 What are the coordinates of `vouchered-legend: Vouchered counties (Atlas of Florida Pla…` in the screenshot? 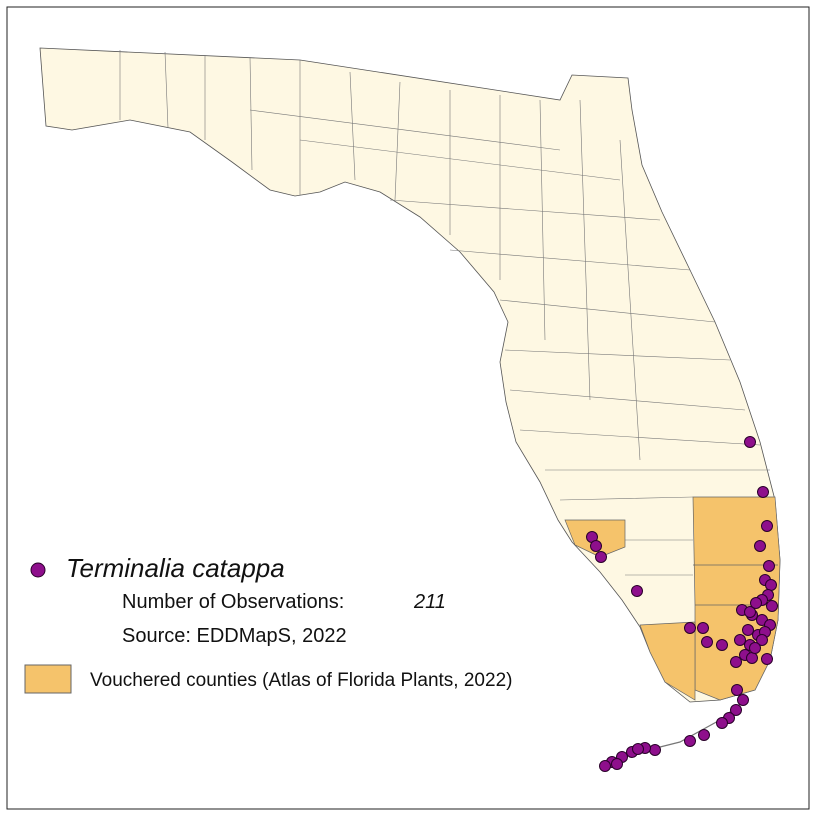 It's located at (301, 680).